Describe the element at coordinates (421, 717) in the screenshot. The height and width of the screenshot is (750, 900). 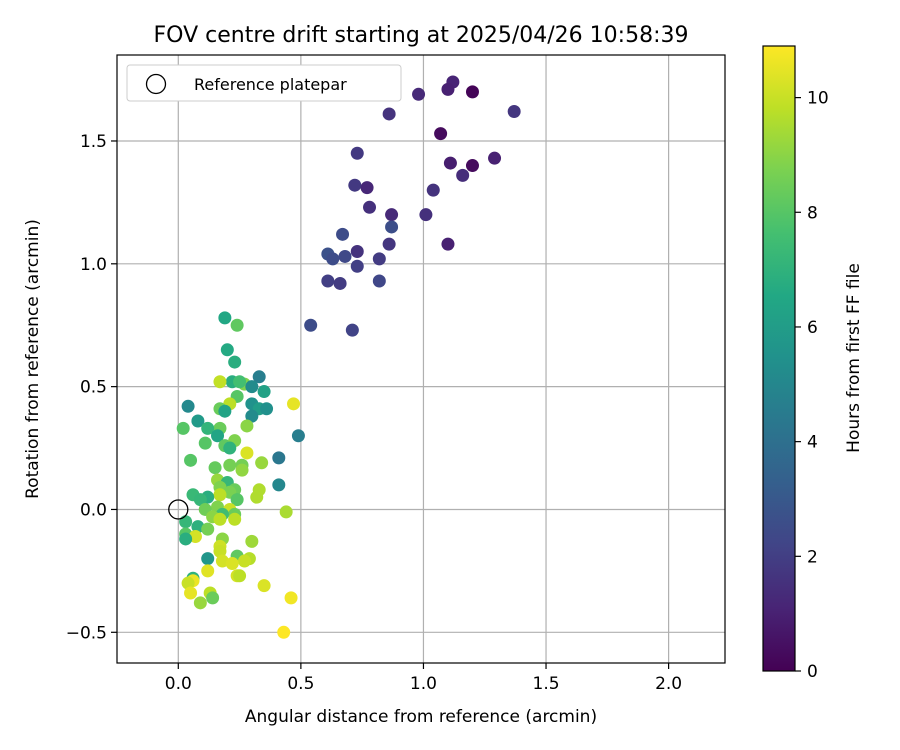
I see `x-axis-label: Angular distance from reference (arcmin)` at that location.